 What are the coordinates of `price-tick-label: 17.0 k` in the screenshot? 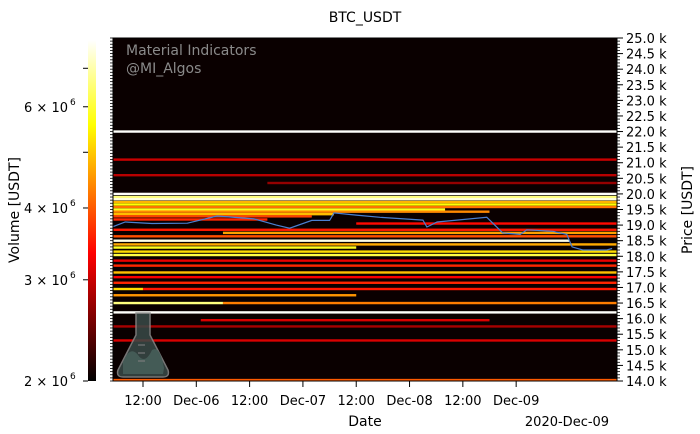 It's located at (646, 288).